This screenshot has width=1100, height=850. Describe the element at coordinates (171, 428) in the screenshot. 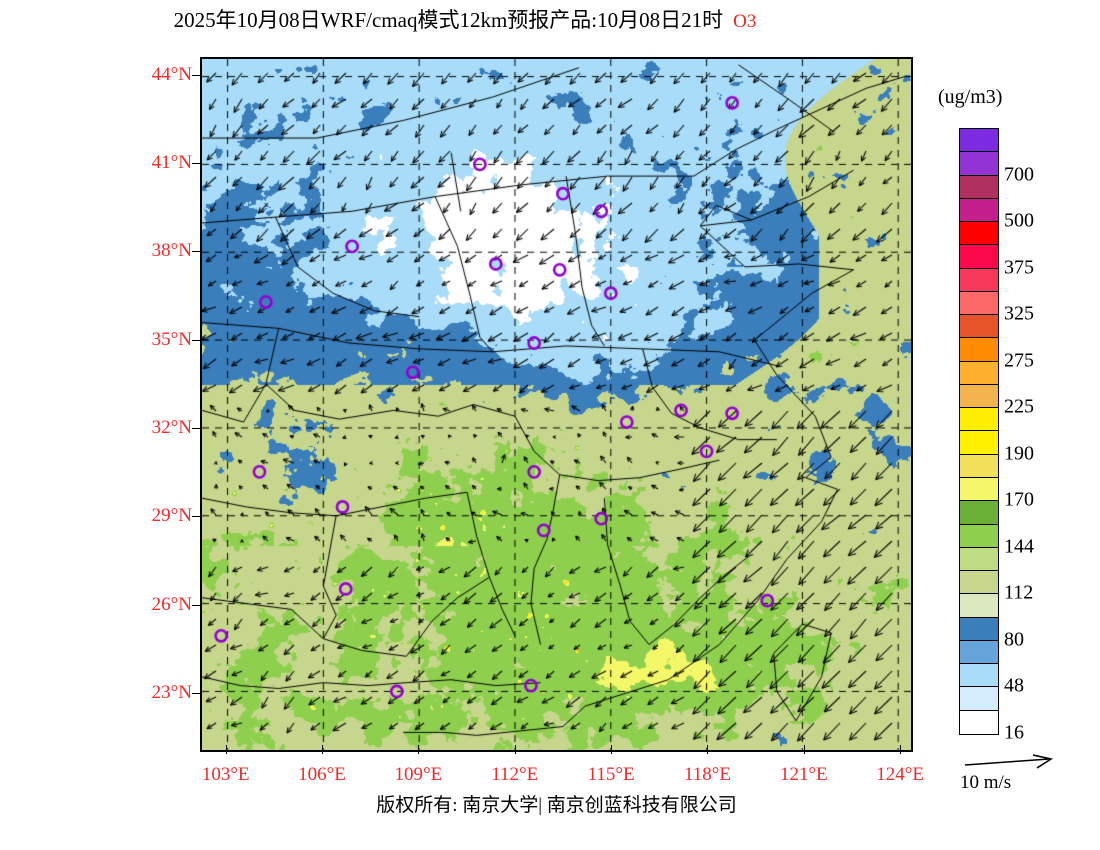

I see `lat-tick-label: 32°N` at that location.